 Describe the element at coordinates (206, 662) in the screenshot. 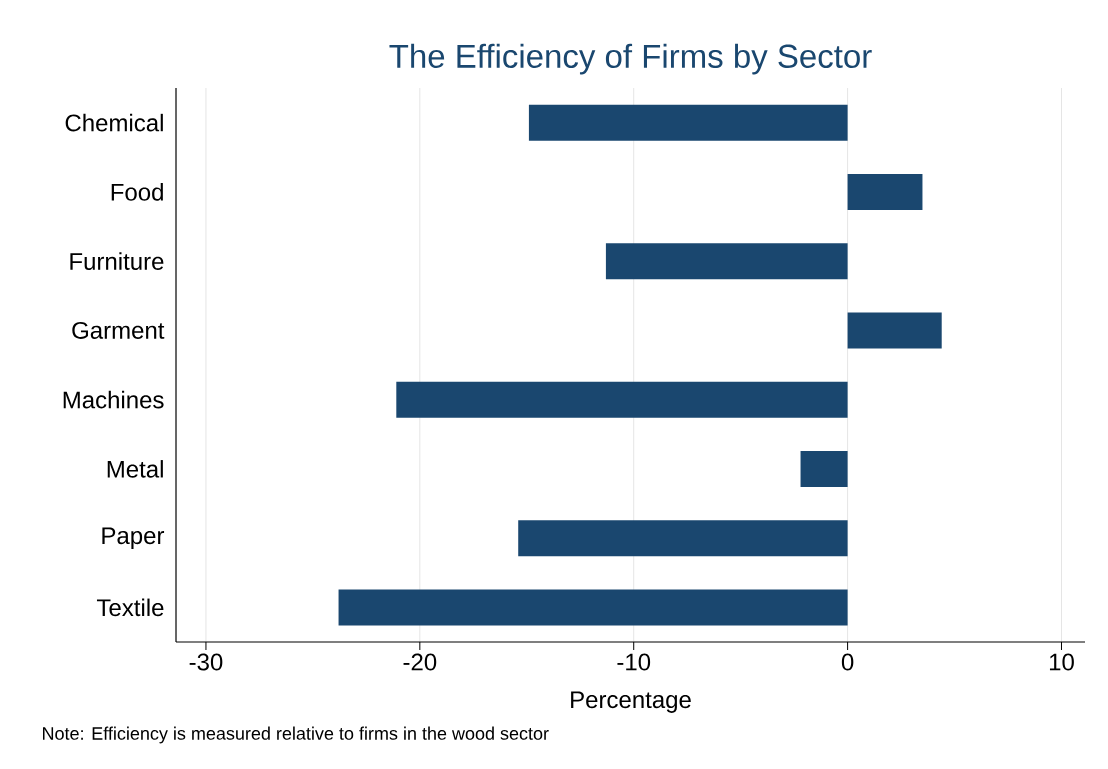

I see `x-tick-label: -30` at that location.